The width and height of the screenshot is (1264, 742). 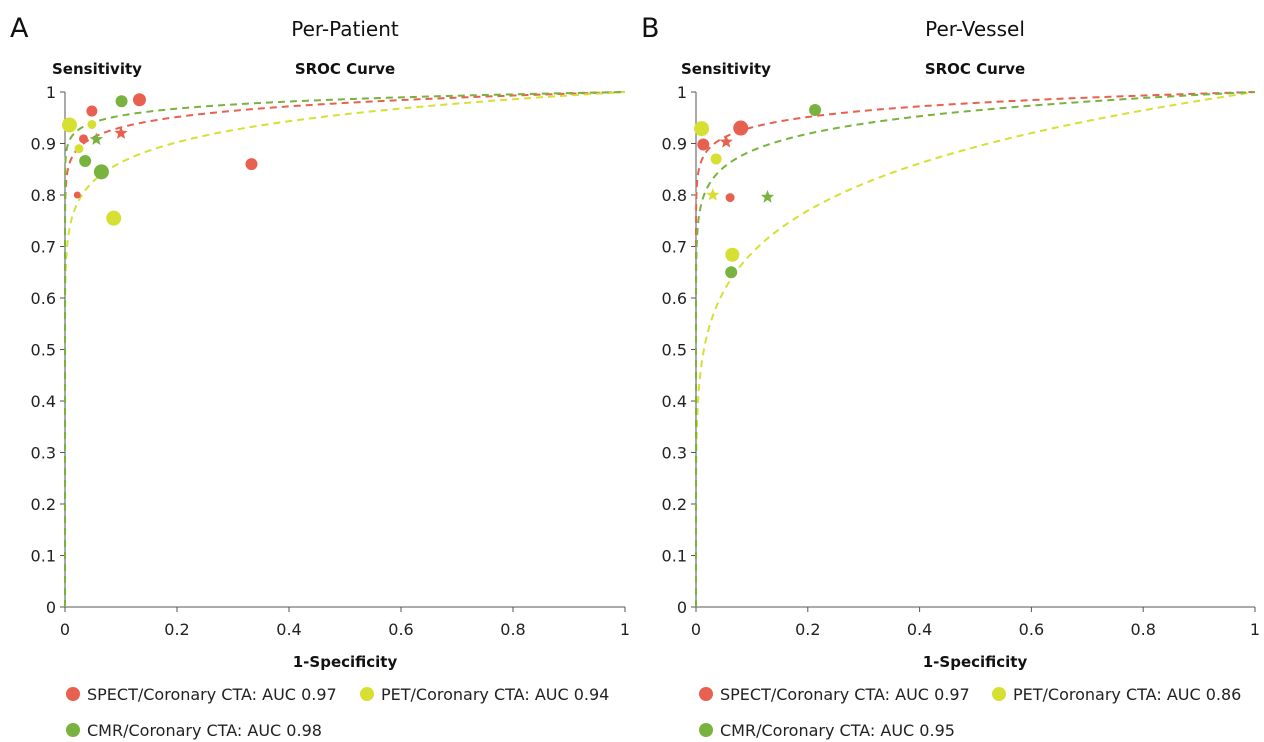 What do you see at coordinates (204, 730) in the screenshot?
I see `legend-label-cmr: CMR/Coronary CTA: AUC 0.98` at bounding box center [204, 730].